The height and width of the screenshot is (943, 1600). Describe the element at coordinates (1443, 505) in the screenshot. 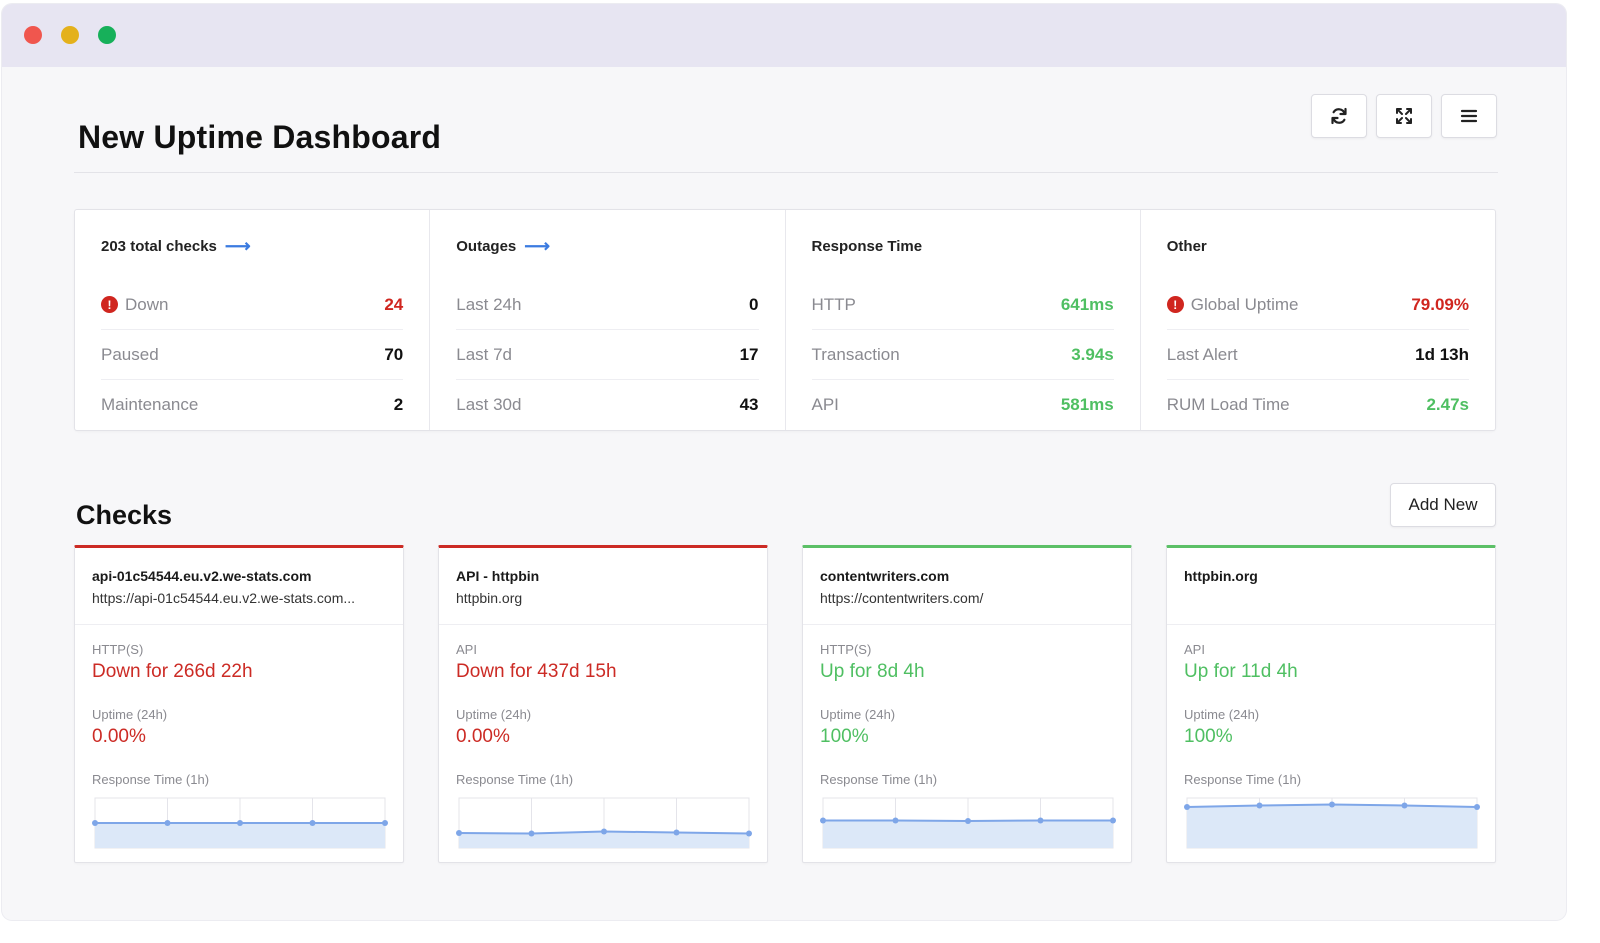

I see `add-new-check-button: Add New` at that location.